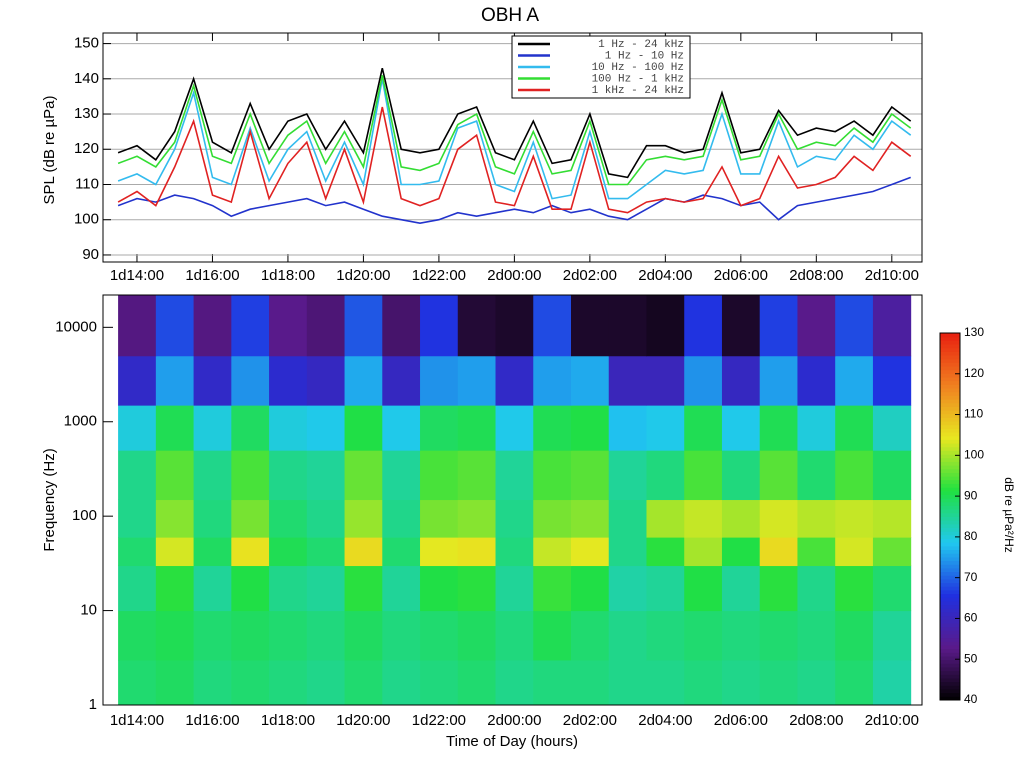 Image resolution: width=1020 pixels, height=760 pixels. I want to click on x-tick-label: 2d04:00, so click(665, 720).